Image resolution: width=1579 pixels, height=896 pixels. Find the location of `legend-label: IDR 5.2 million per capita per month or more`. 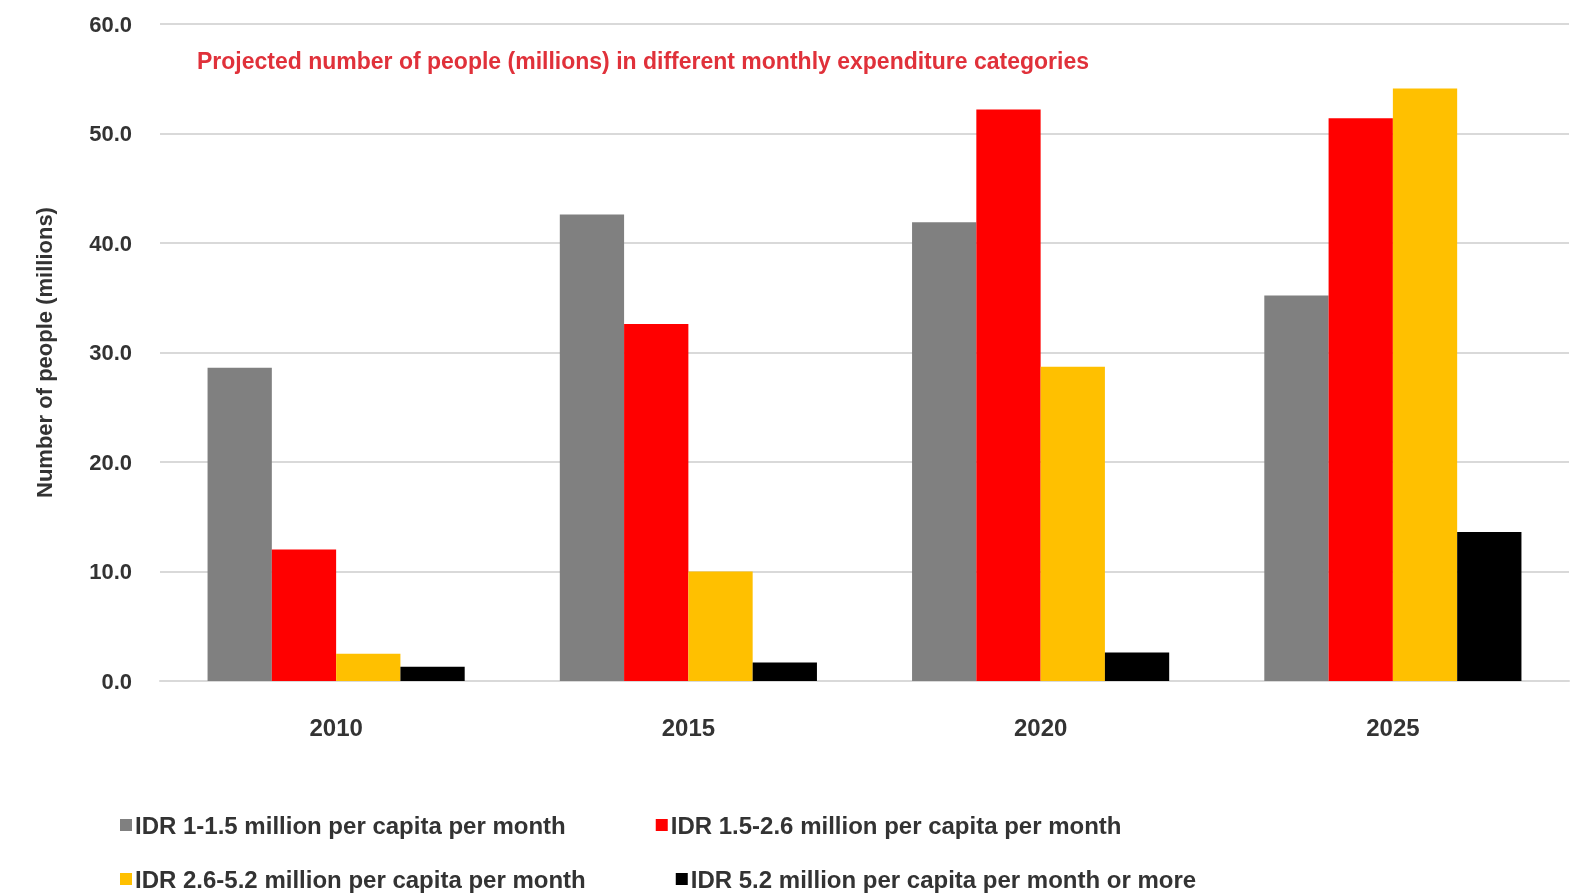

legend-label: IDR 5.2 million per capita per month or more is located at coordinates (943, 879).